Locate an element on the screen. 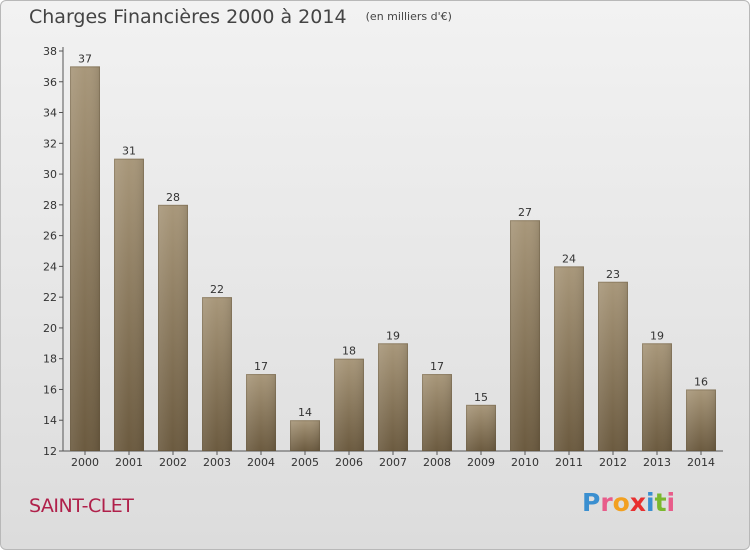 Image resolution: width=750 pixels, height=550 pixels. x-tick-label: 2002 is located at coordinates (173, 462).